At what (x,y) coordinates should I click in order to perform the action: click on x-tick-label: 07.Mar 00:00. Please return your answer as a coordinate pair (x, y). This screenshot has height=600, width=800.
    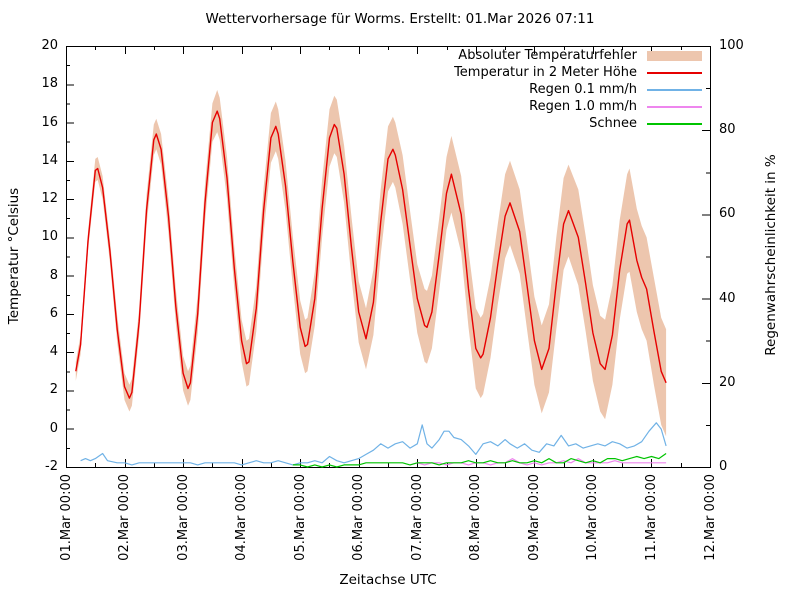
    Looking at the image, I should click on (417, 517).